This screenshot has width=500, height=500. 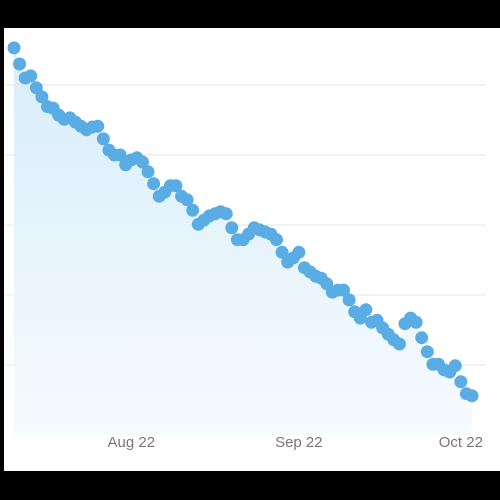 I want to click on x-tick-label: Aug 22, so click(x=132, y=442).